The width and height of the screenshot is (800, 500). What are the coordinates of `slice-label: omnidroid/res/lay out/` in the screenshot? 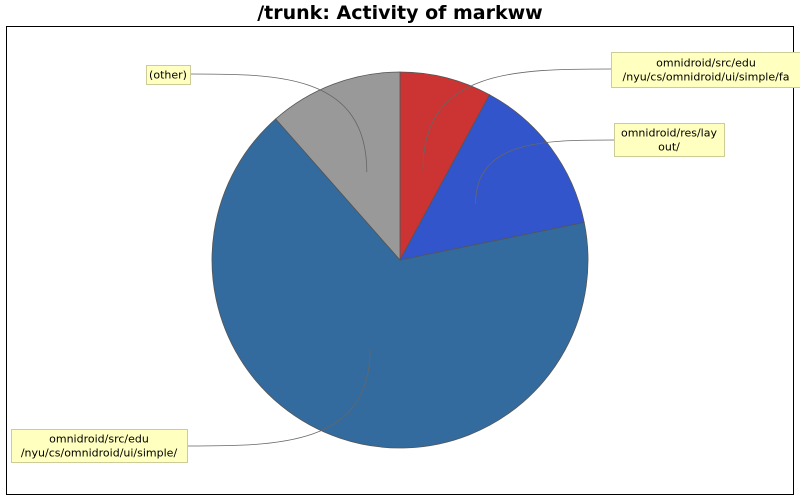 It's located at (669, 140).